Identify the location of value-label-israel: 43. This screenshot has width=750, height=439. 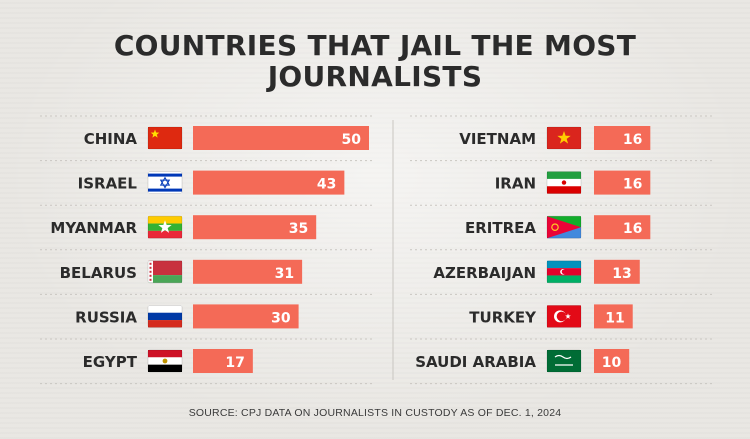
(326, 185).